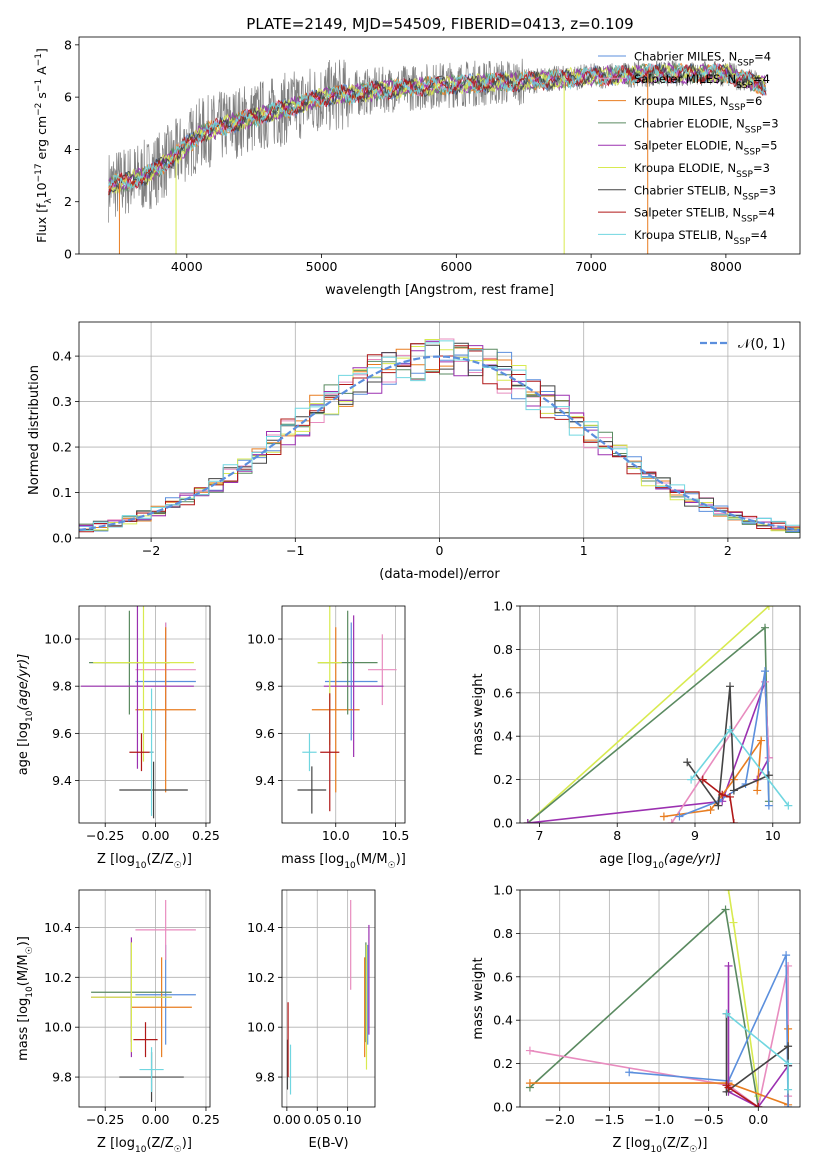  I want to click on legend-entry: Kroupa STELIB, NSSP=4, so click(700, 237).